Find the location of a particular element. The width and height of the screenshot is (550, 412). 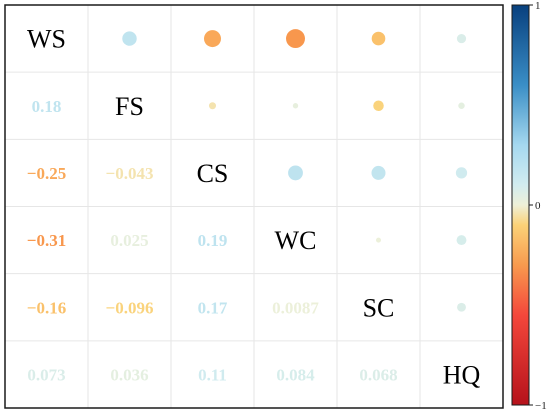

correlation-circle-ws-cs is located at coordinates (212, 39).